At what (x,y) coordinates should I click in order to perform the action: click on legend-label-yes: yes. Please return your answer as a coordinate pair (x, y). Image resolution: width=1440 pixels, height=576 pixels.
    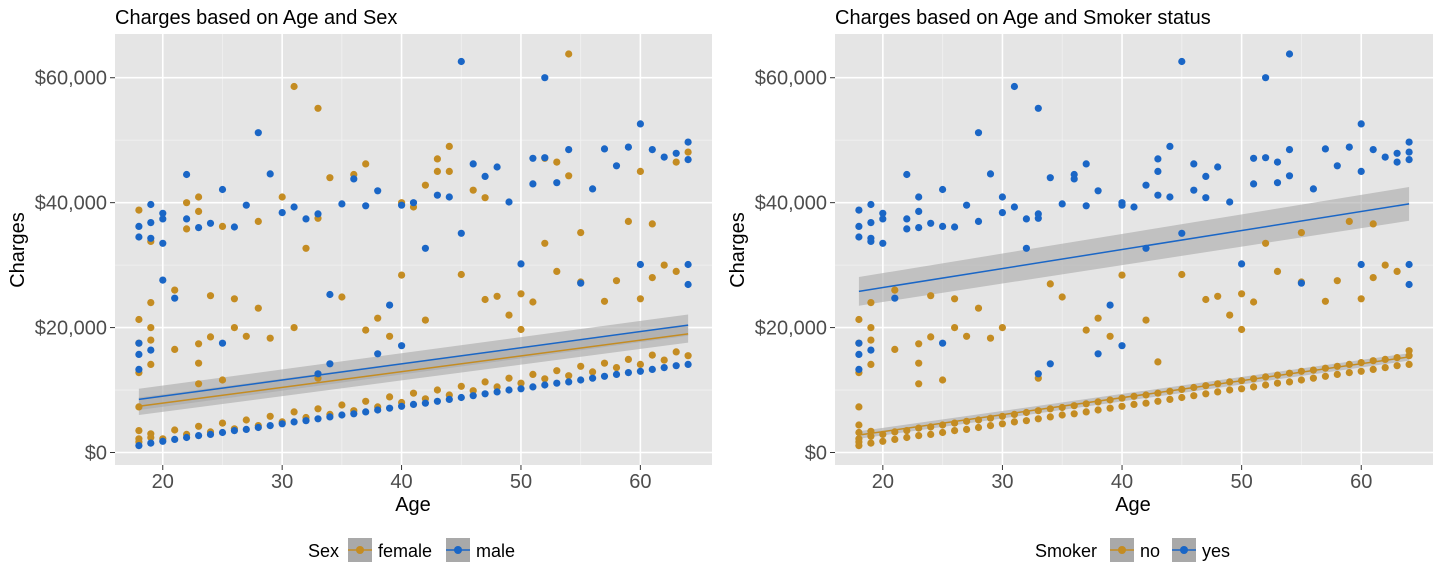
    Looking at the image, I should click on (1216, 551).